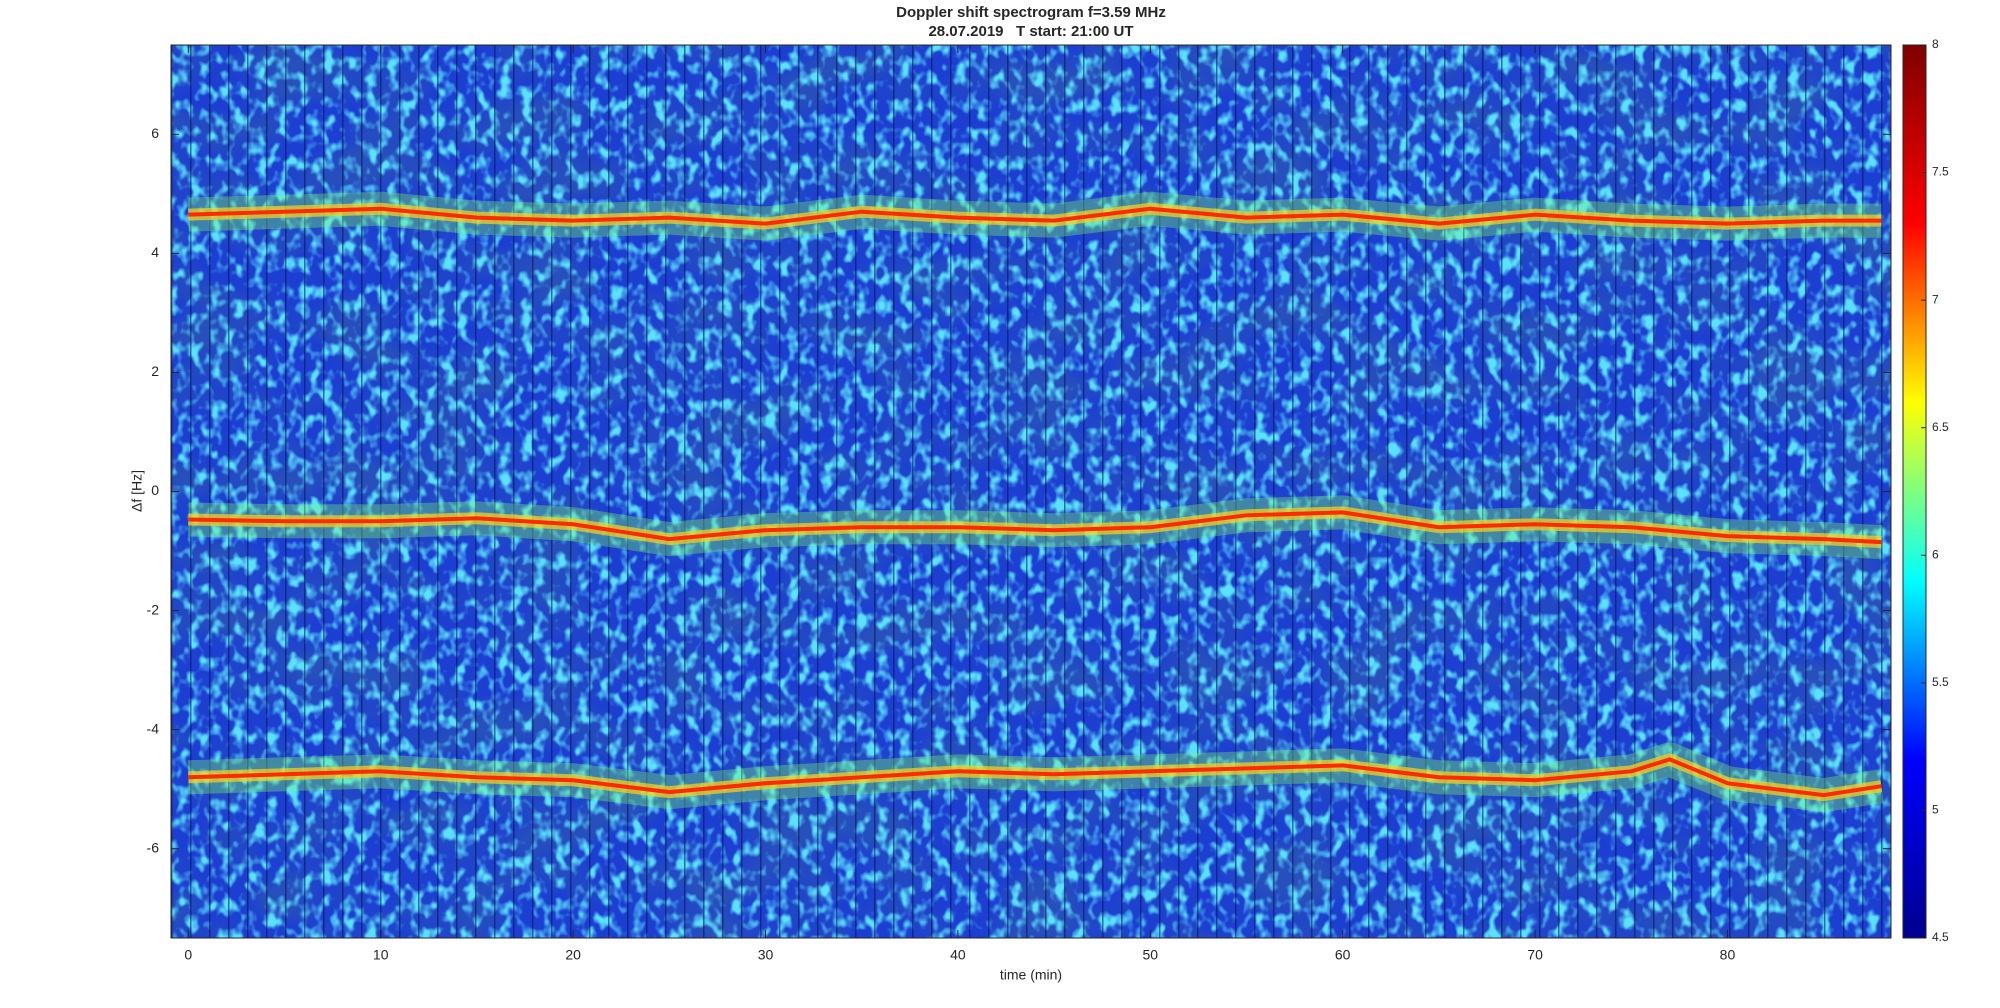 This screenshot has width=2000, height=1008. Describe the element at coordinates (1940, 937) in the screenshot. I see `colorbar-tick-label: 4.5` at that location.